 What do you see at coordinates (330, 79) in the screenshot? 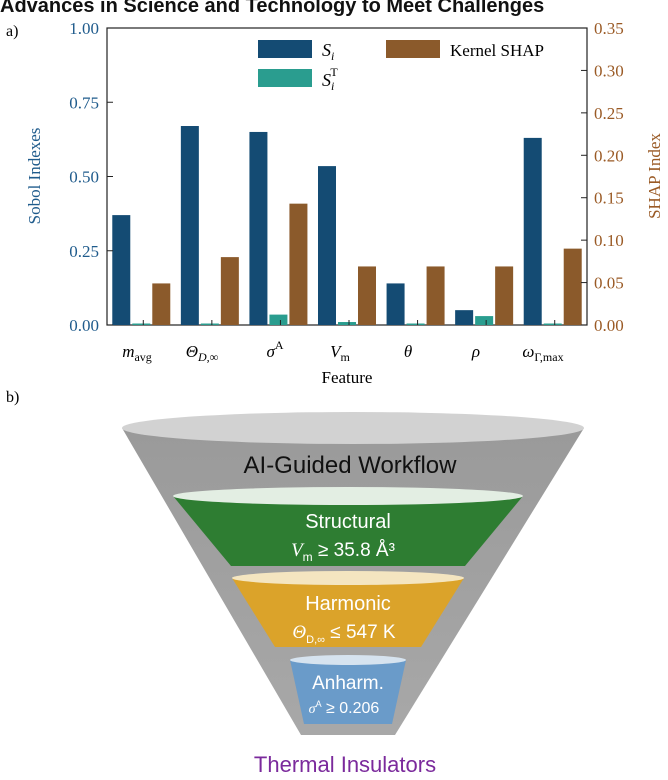
I see `legend-label-sit: SiT` at bounding box center [330, 79].